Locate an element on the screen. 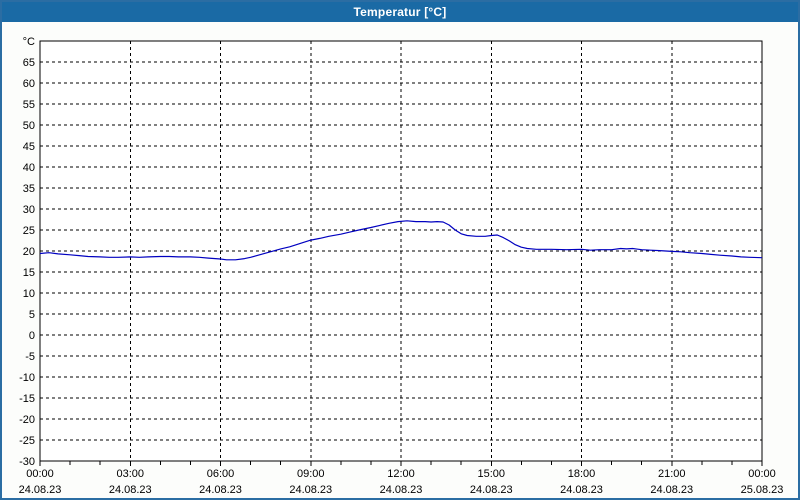 Image resolution: width=800 pixels, height=503 pixels. y-tick-label: -25 is located at coordinates (27, 441).